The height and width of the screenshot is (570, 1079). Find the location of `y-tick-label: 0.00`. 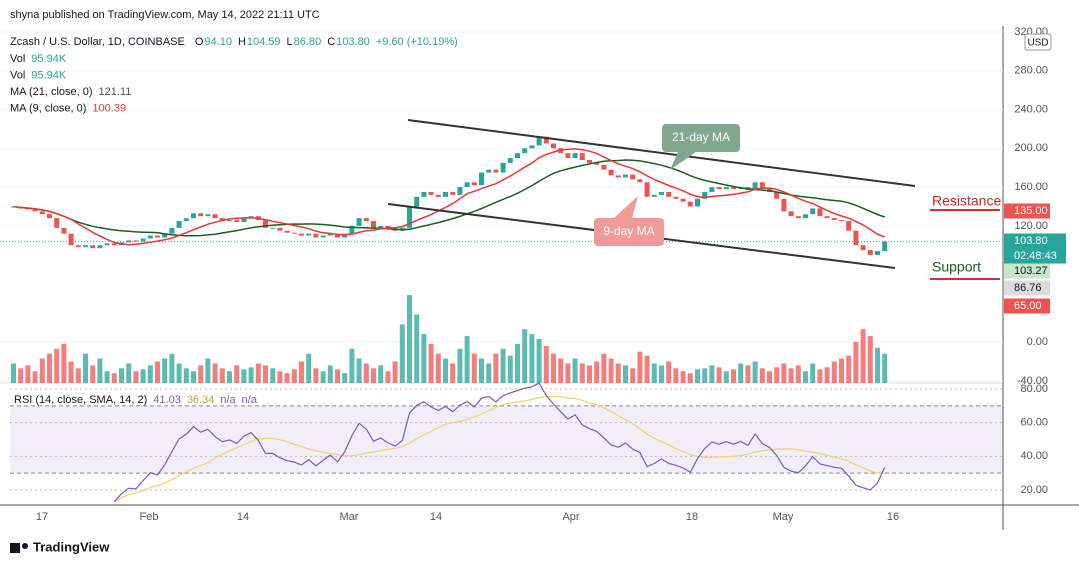

y-tick-label: 0.00 is located at coordinates (1037, 342).